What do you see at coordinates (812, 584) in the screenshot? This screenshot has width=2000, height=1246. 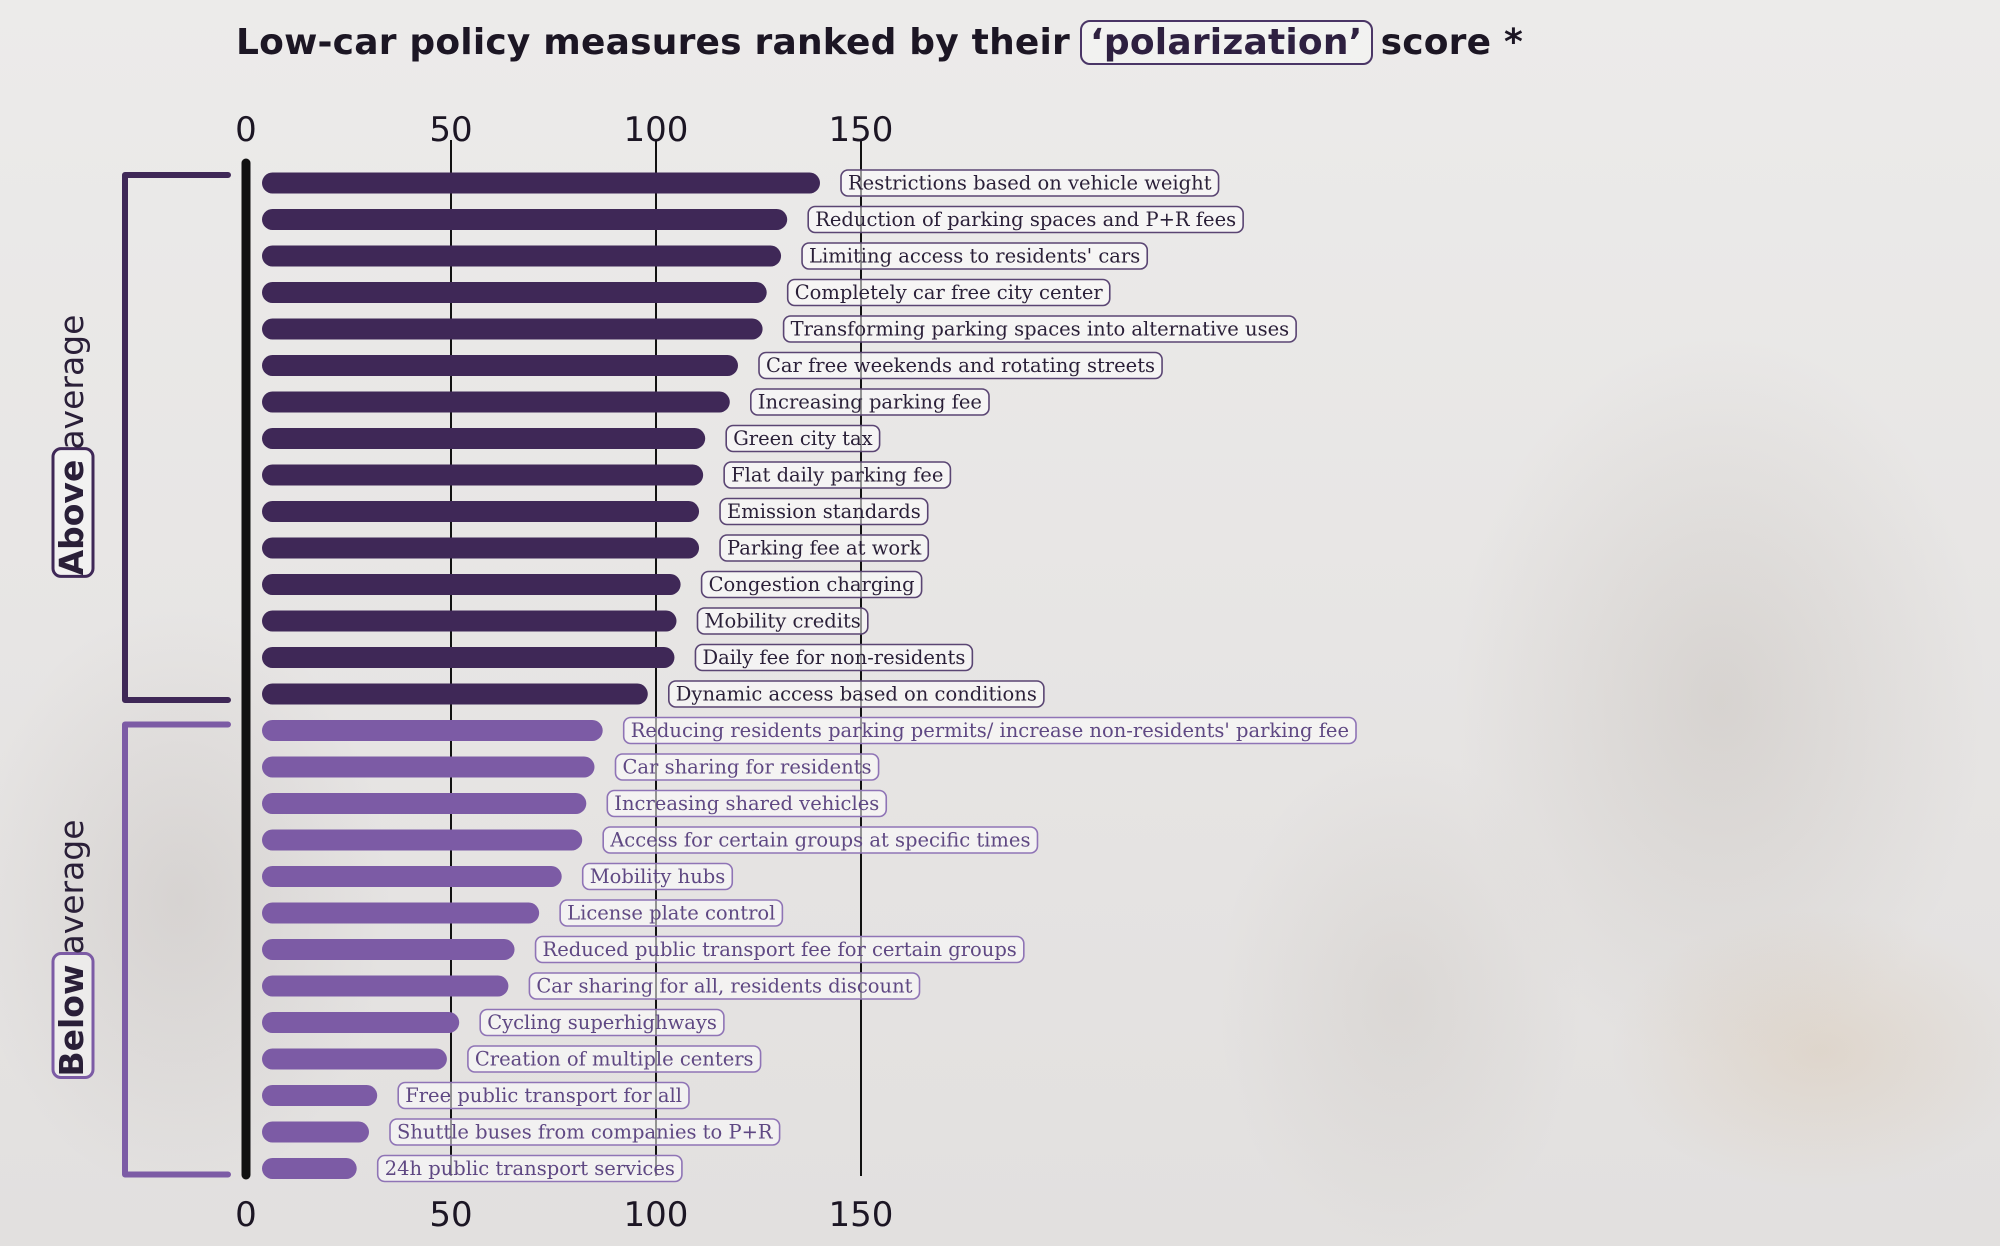 I see `bar-label-12: Congestion charging` at bounding box center [812, 584].